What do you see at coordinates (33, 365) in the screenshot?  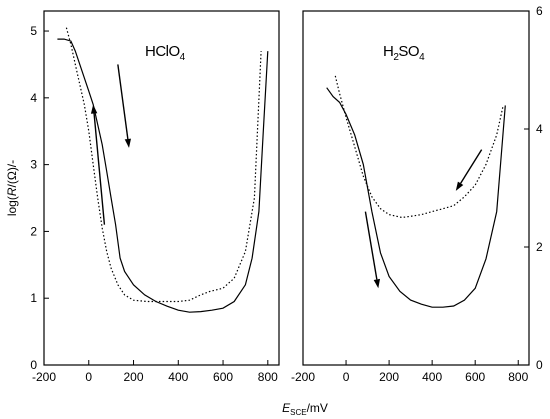 I see `left-y-tick-label: 0` at bounding box center [33, 365].